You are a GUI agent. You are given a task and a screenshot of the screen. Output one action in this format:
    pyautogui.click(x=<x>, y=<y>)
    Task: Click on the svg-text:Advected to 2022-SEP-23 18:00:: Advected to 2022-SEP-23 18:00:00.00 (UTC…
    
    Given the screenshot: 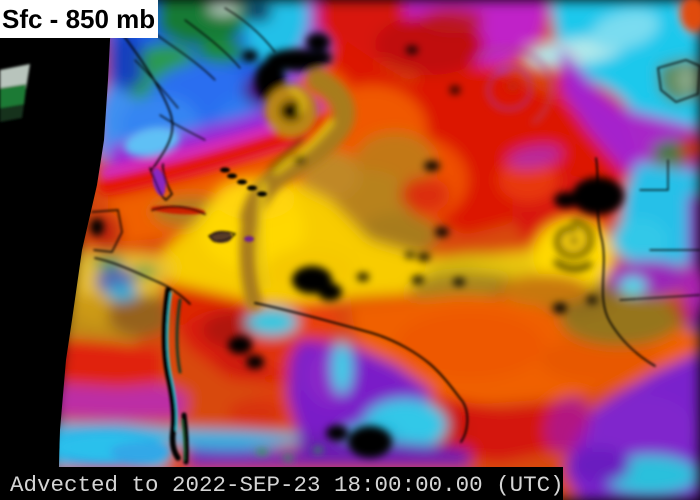 What is the action you would take?
    pyautogui.click(x=287, y=485)
    